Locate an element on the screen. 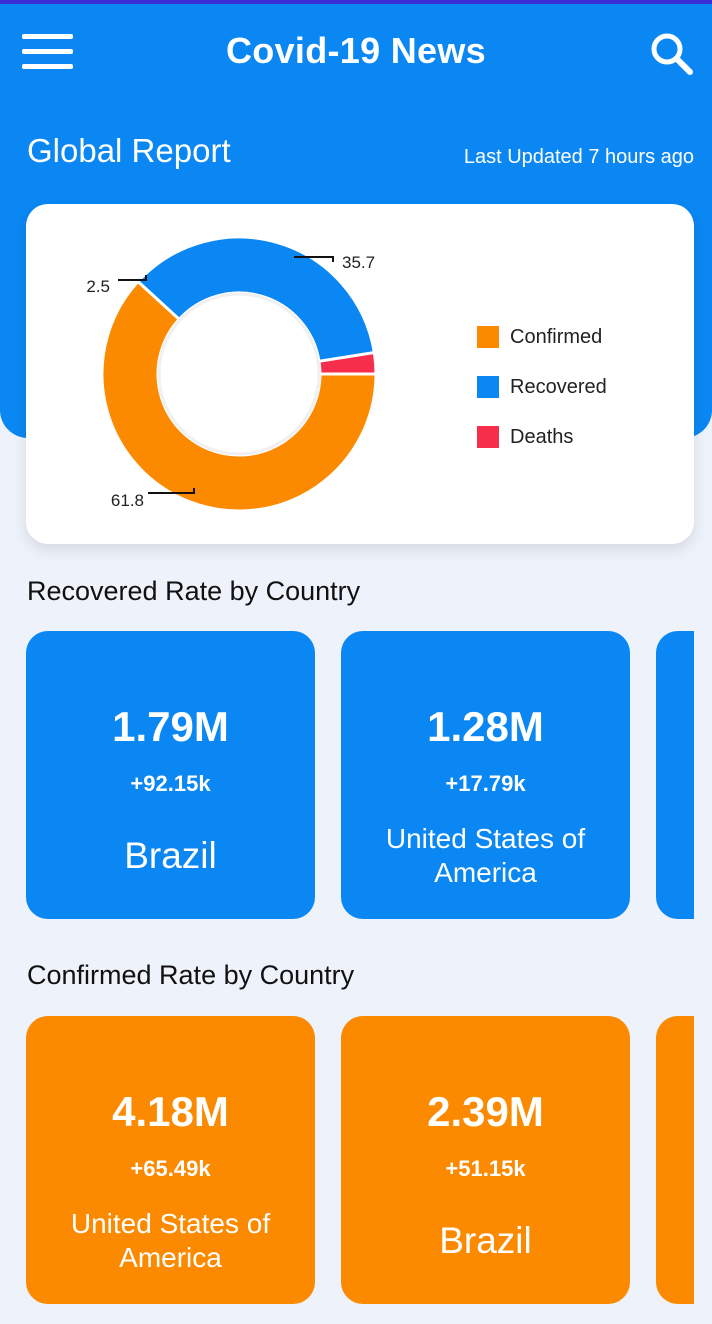 Image resolution: width=712 pixels, height=1324 pixels. card-delta: +92.15k is located at coordinates (170, 783).